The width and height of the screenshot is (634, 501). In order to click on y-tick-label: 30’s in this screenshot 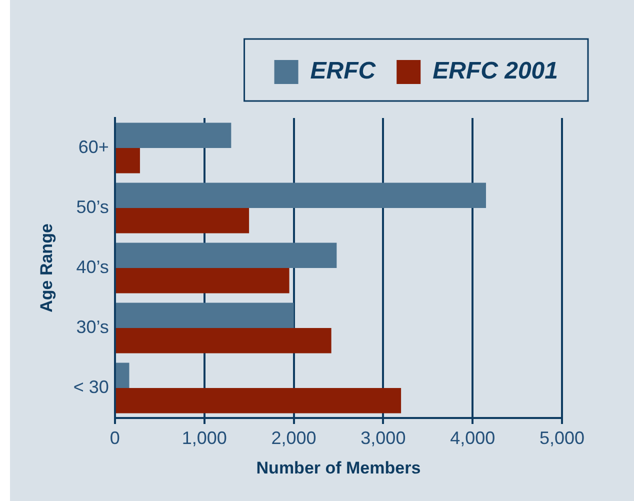, I will do `click(92, 326)`.